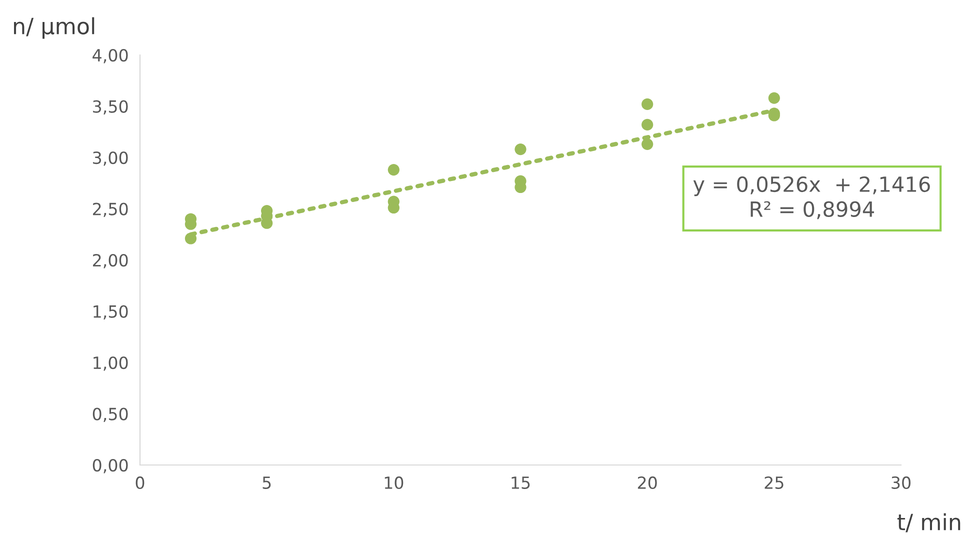  I want to click on y-tick-label: 1,00, so click(111, 363).